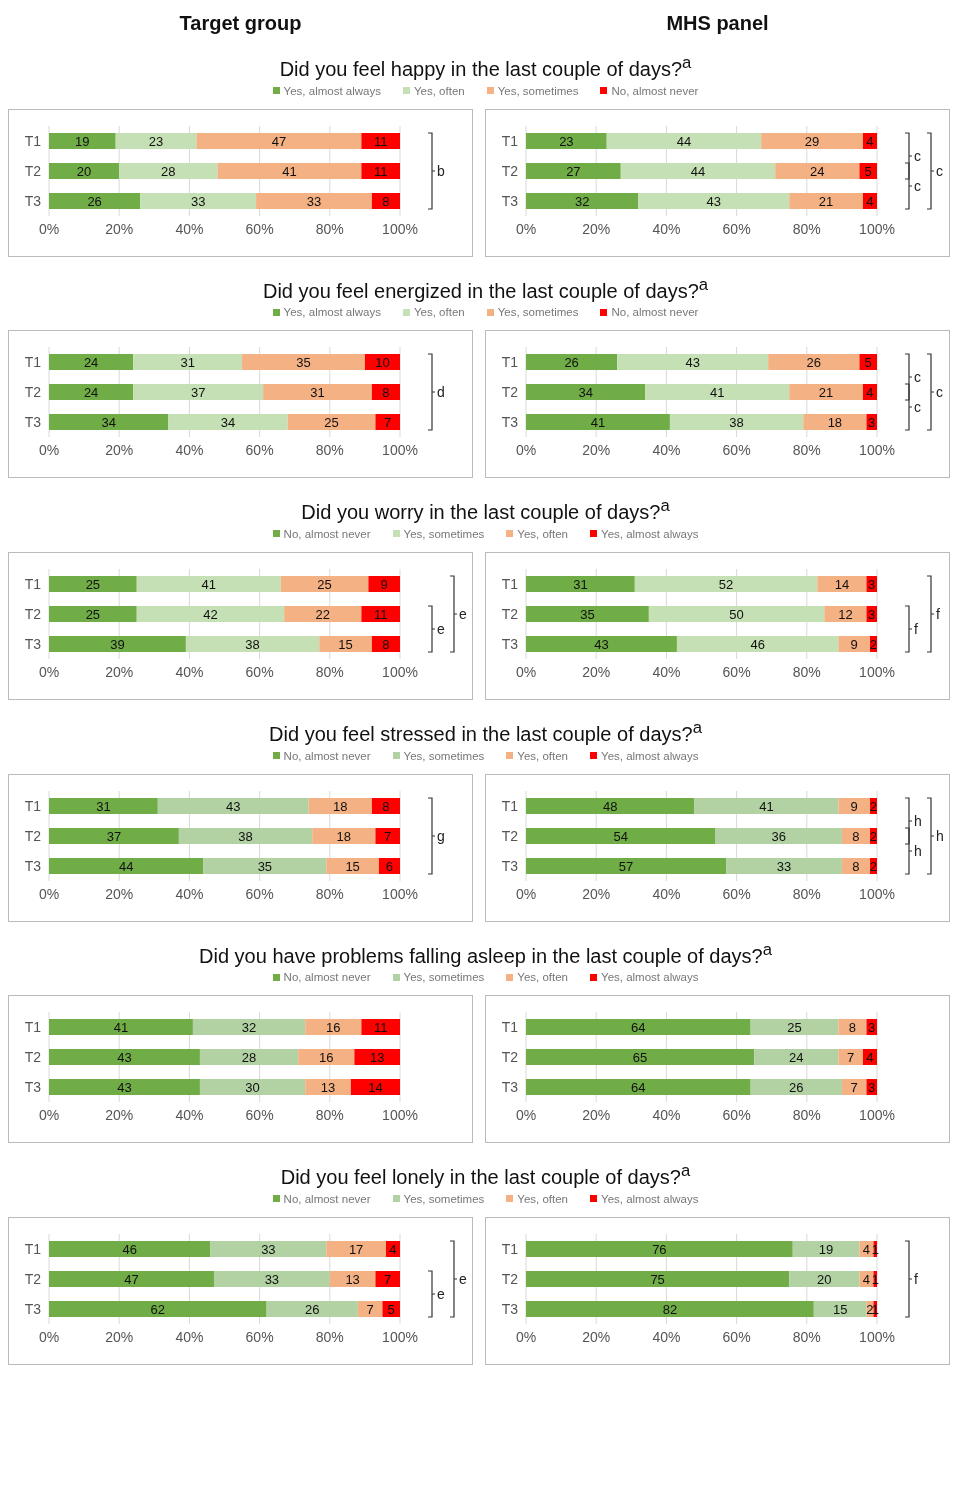  I want to click on data-label: 20, so click(84, 171).